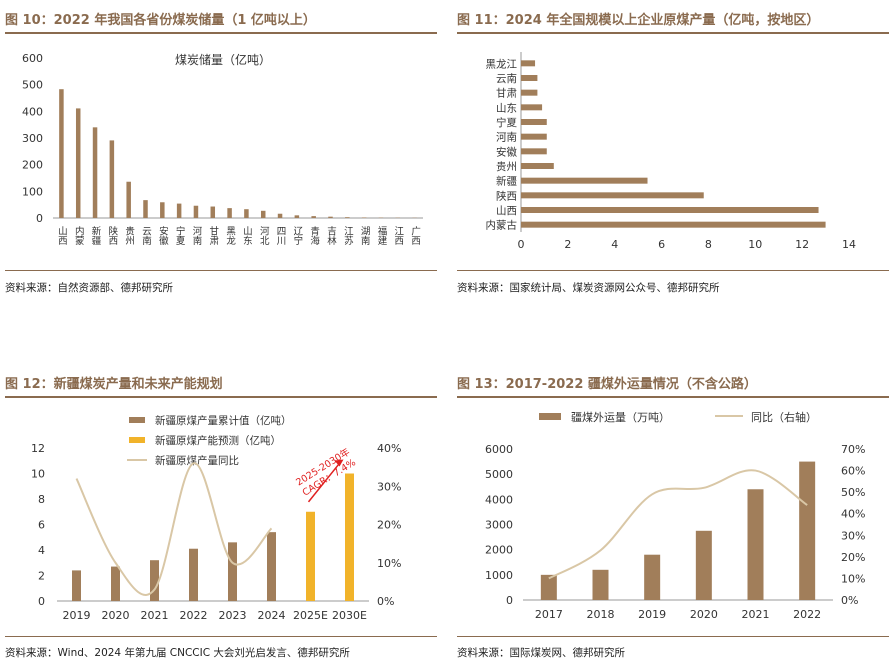  Describe the element at coordinates (853, 471) in the screenshot. I see `y2-tick-label: 60%` at that location.